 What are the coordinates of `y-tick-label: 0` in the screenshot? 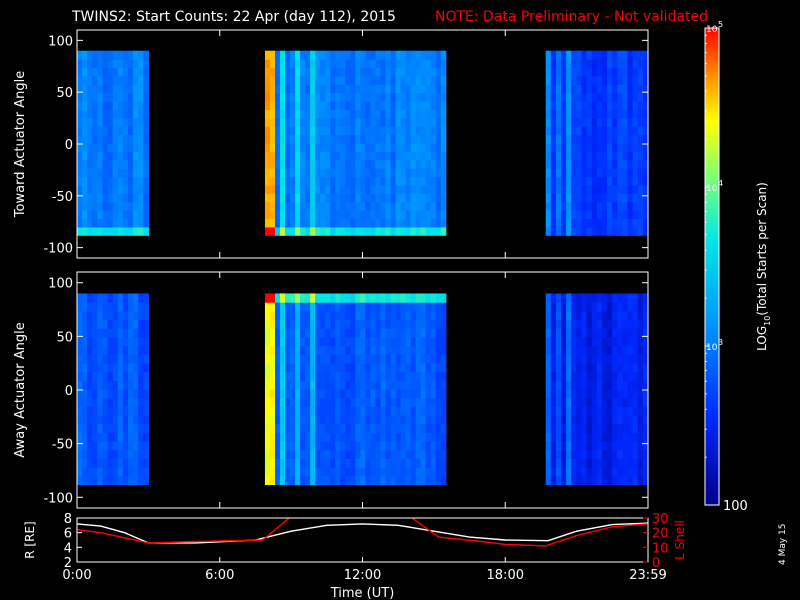 It's located at (69, 391).